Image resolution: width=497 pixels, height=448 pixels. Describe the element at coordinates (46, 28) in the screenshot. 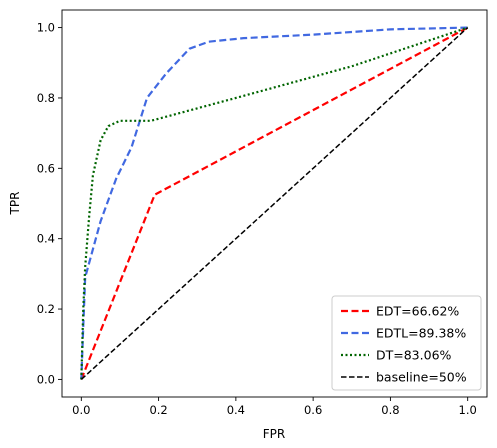

I see `y-tick-label: 1.0` at that location.